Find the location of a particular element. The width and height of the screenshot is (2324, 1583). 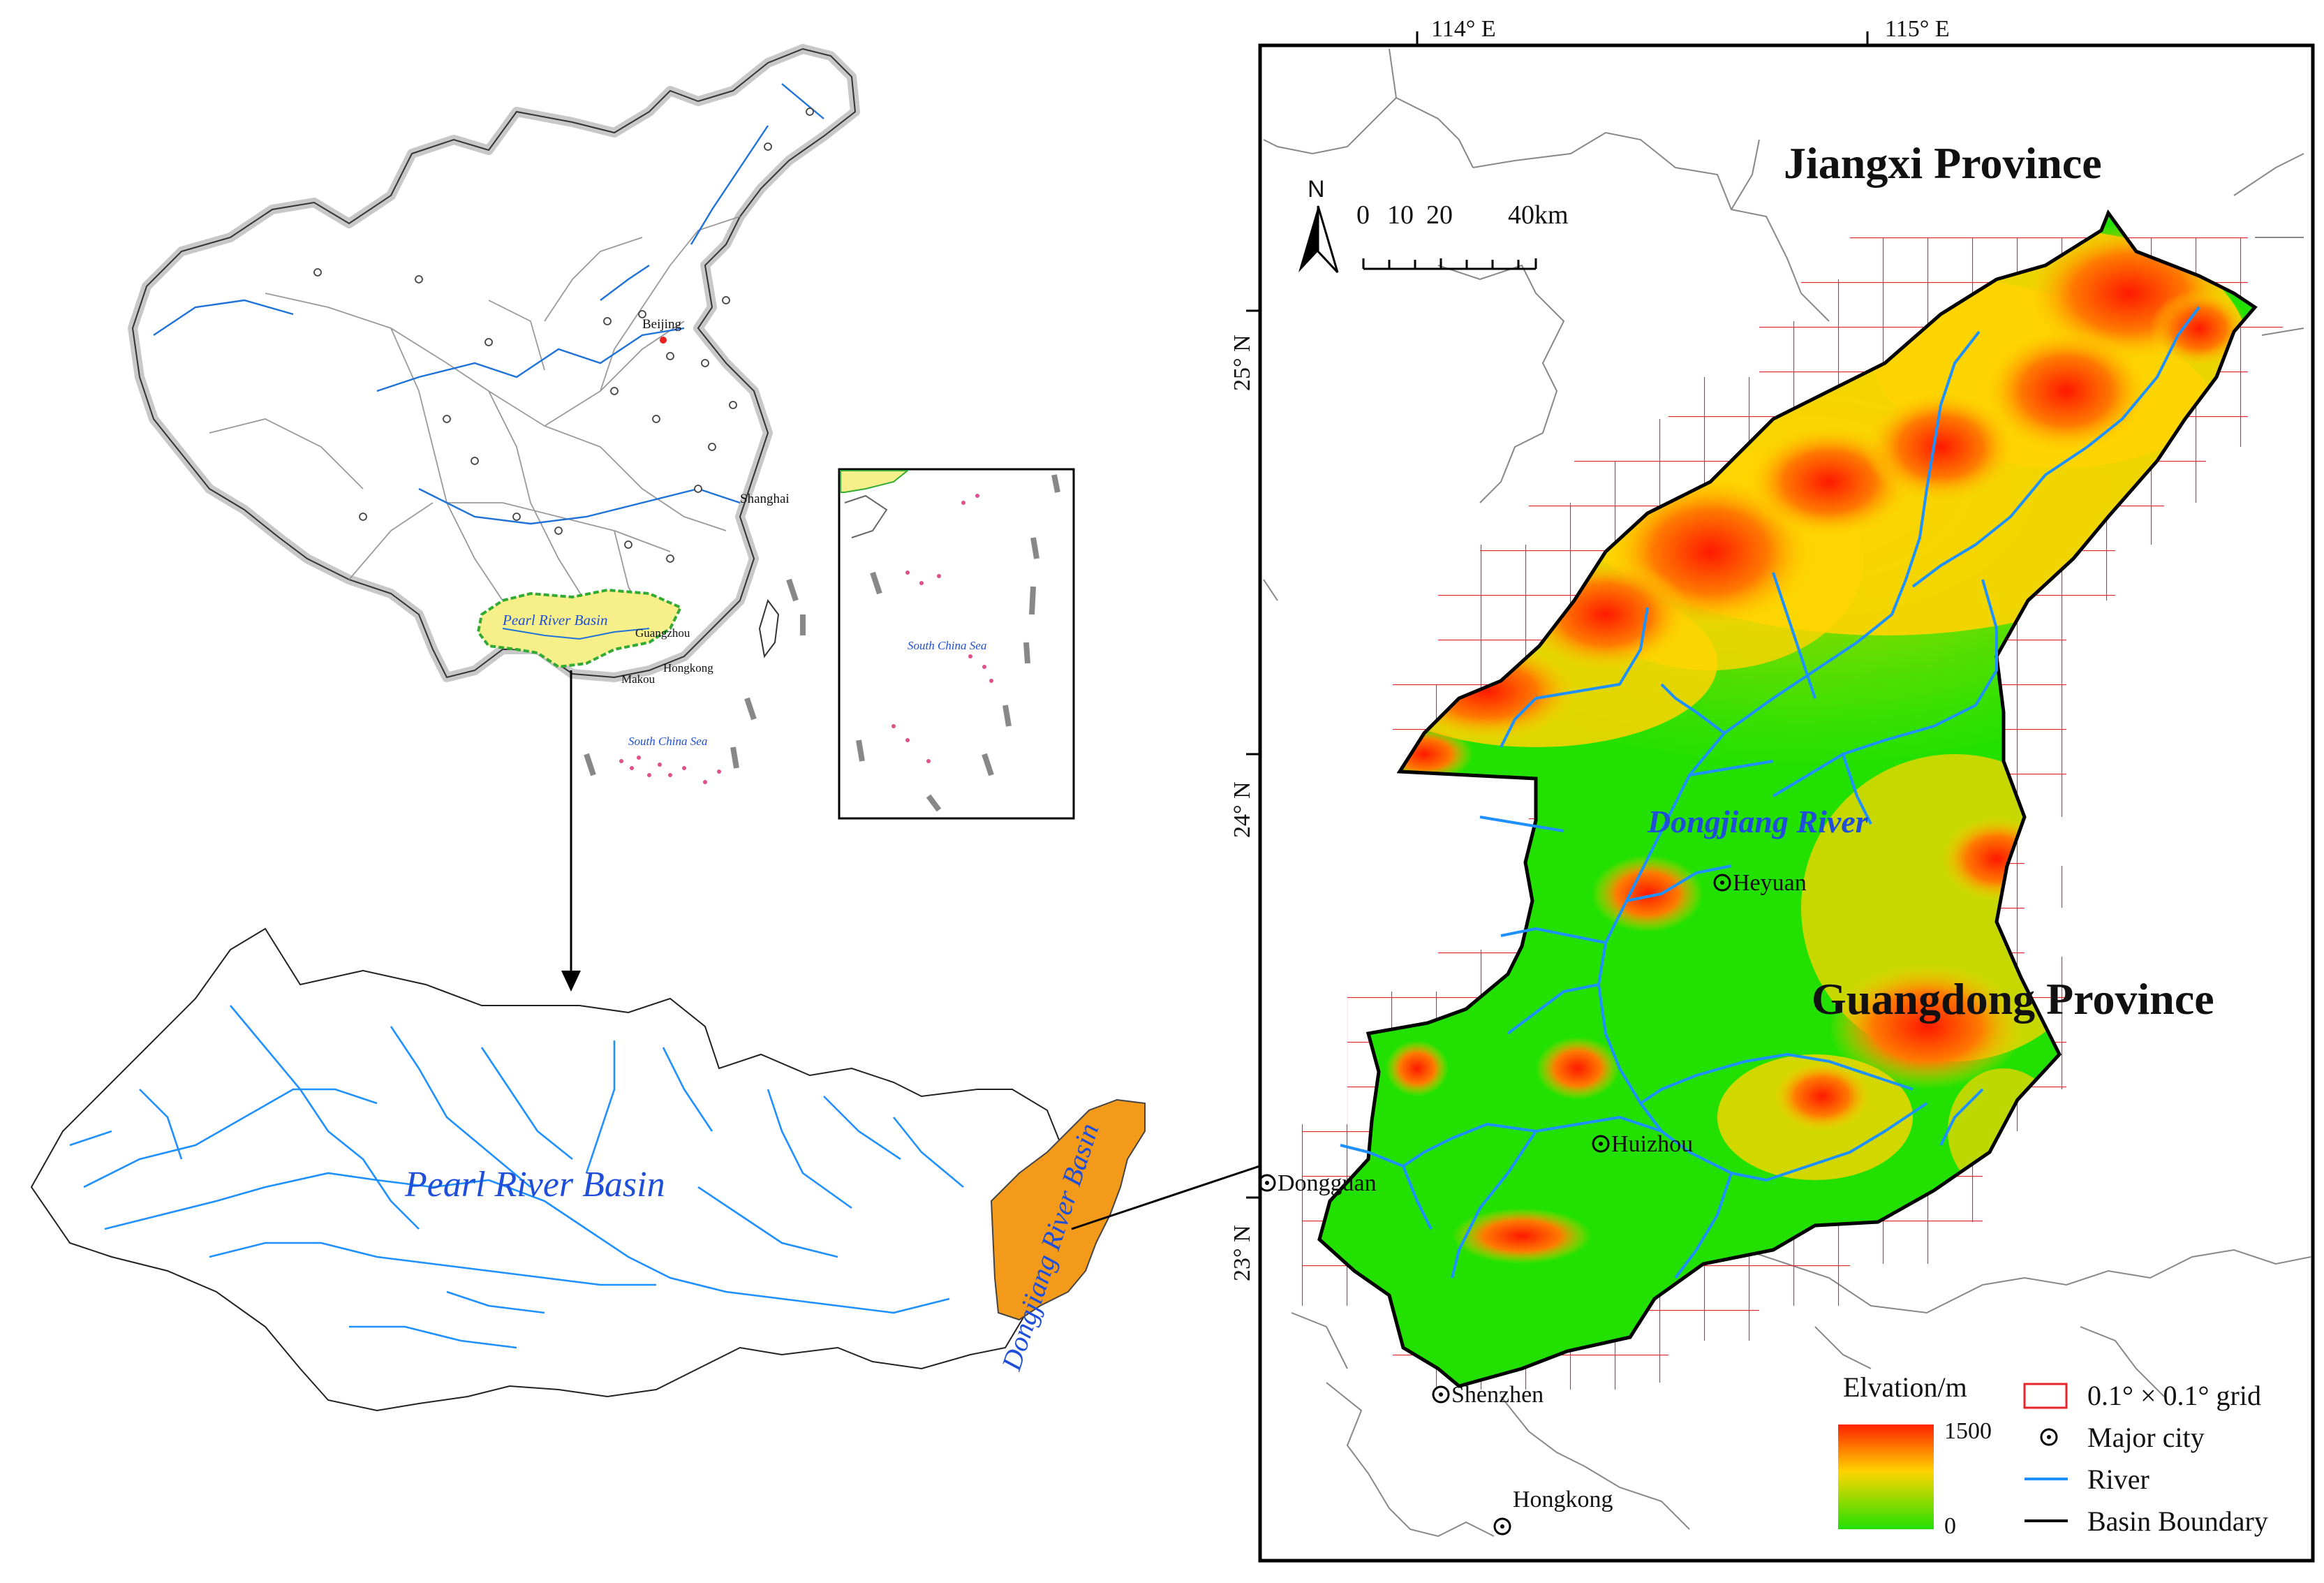

inset-boundary-dashes is located at coordinates (958, 643).